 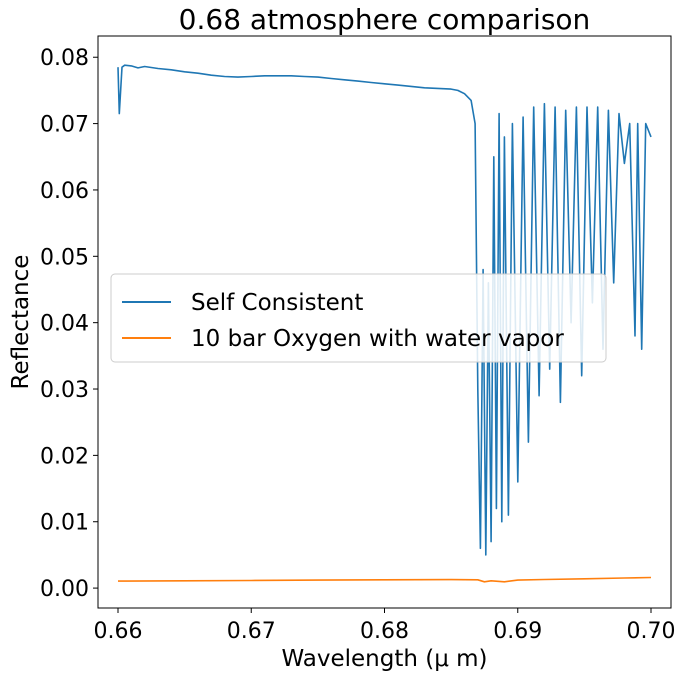 What do you see at coordinates (64, 589) in the screenshot?
I see `y-tick-label: 0.00` at bounding box center [64, 589].